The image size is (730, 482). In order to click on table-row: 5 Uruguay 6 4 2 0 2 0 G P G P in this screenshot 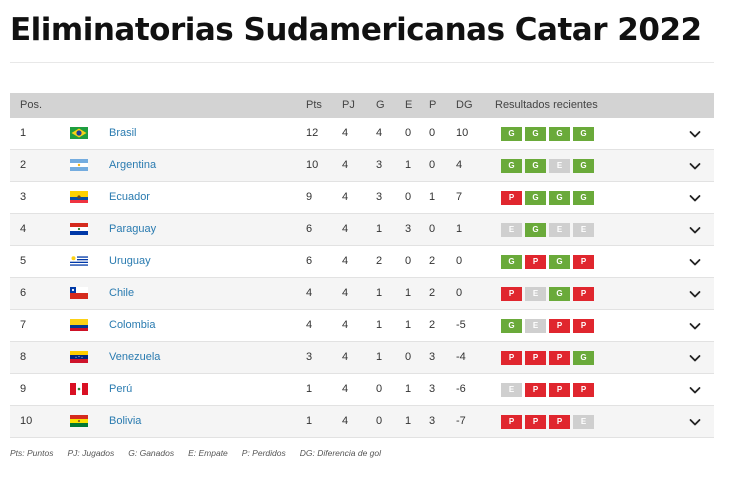, I will do `click(362, 262)`.